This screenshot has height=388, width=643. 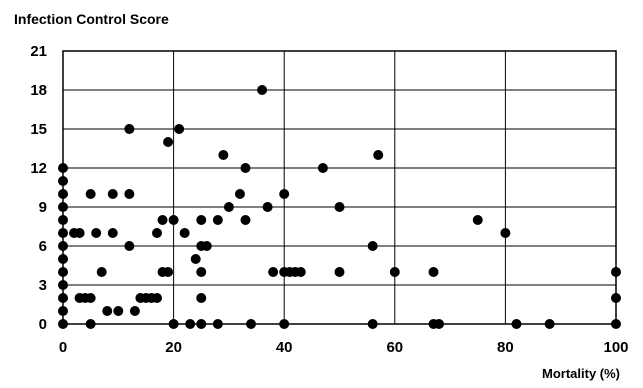 I want to click on y-tick-label: 3, so click(x=43, y=285).